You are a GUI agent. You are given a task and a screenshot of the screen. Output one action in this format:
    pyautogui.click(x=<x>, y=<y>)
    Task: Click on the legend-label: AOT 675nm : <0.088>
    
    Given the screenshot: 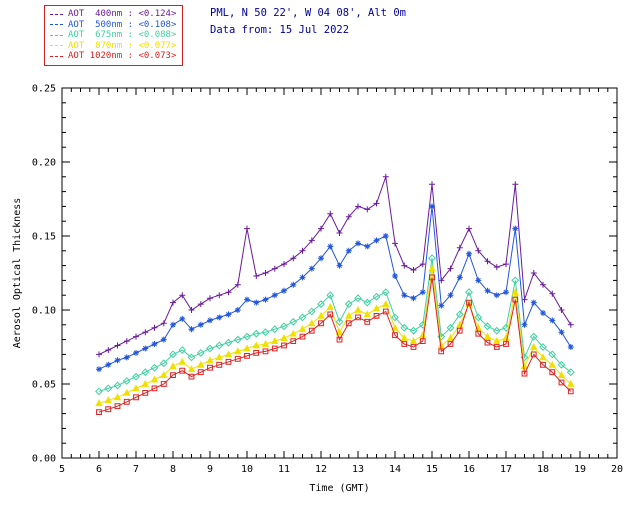 What is the action you would take?
    pyautogui.click(x=122, y=35)
    